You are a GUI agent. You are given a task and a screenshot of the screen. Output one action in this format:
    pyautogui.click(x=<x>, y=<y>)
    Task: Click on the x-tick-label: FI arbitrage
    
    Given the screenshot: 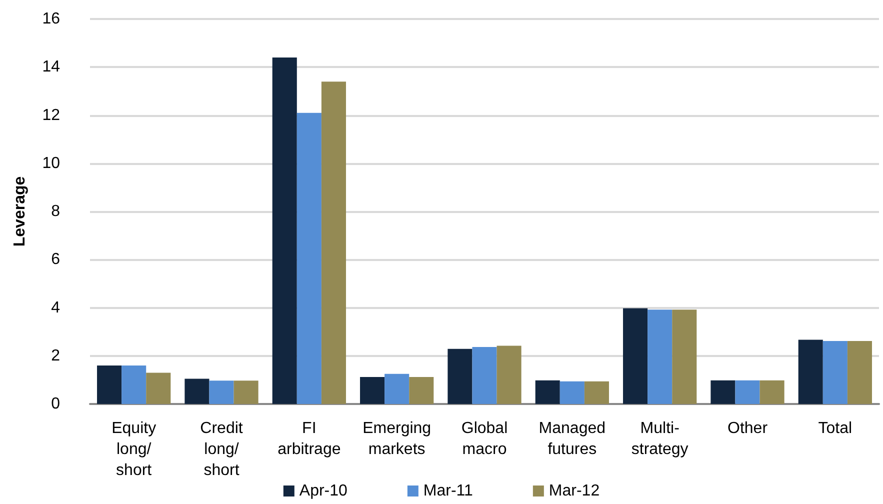 What is the action you would take?
    pyautogui.click(x=309, y=439)
    